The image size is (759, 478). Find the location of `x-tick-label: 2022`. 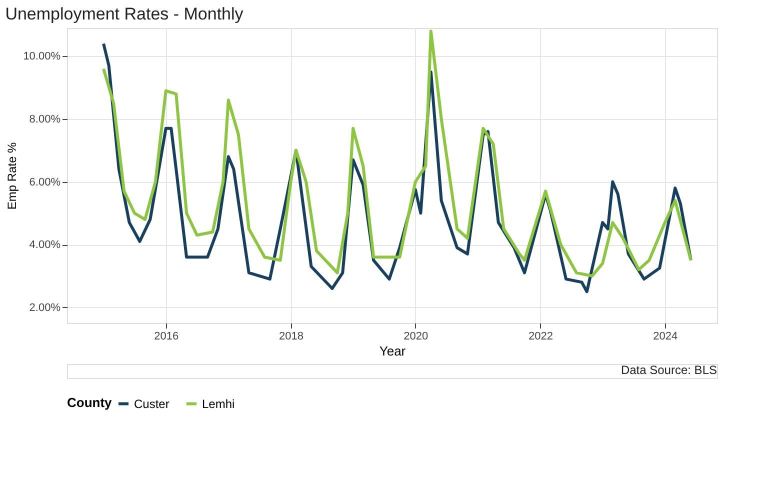

x-tick-label: 2022 is located at coordinates (540, 336).